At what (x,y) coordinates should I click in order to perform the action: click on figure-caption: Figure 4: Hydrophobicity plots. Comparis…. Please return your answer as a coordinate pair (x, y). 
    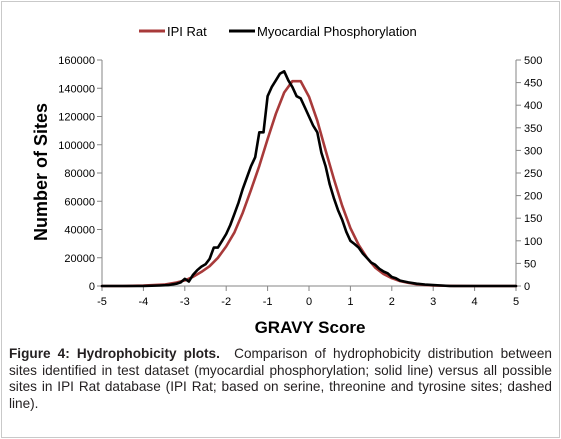
    Looking at the image, I should click on (280, 379).